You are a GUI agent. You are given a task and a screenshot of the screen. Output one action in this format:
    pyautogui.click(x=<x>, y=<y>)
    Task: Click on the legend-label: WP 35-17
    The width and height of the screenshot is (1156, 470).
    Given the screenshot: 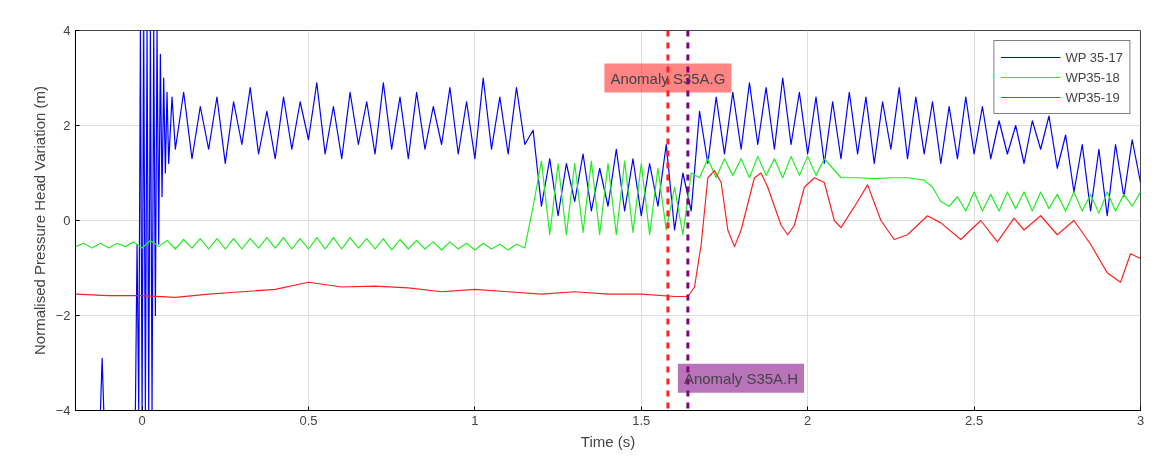 What is the action you would take?
    pyautogui.click(x=1094, y=57)
    